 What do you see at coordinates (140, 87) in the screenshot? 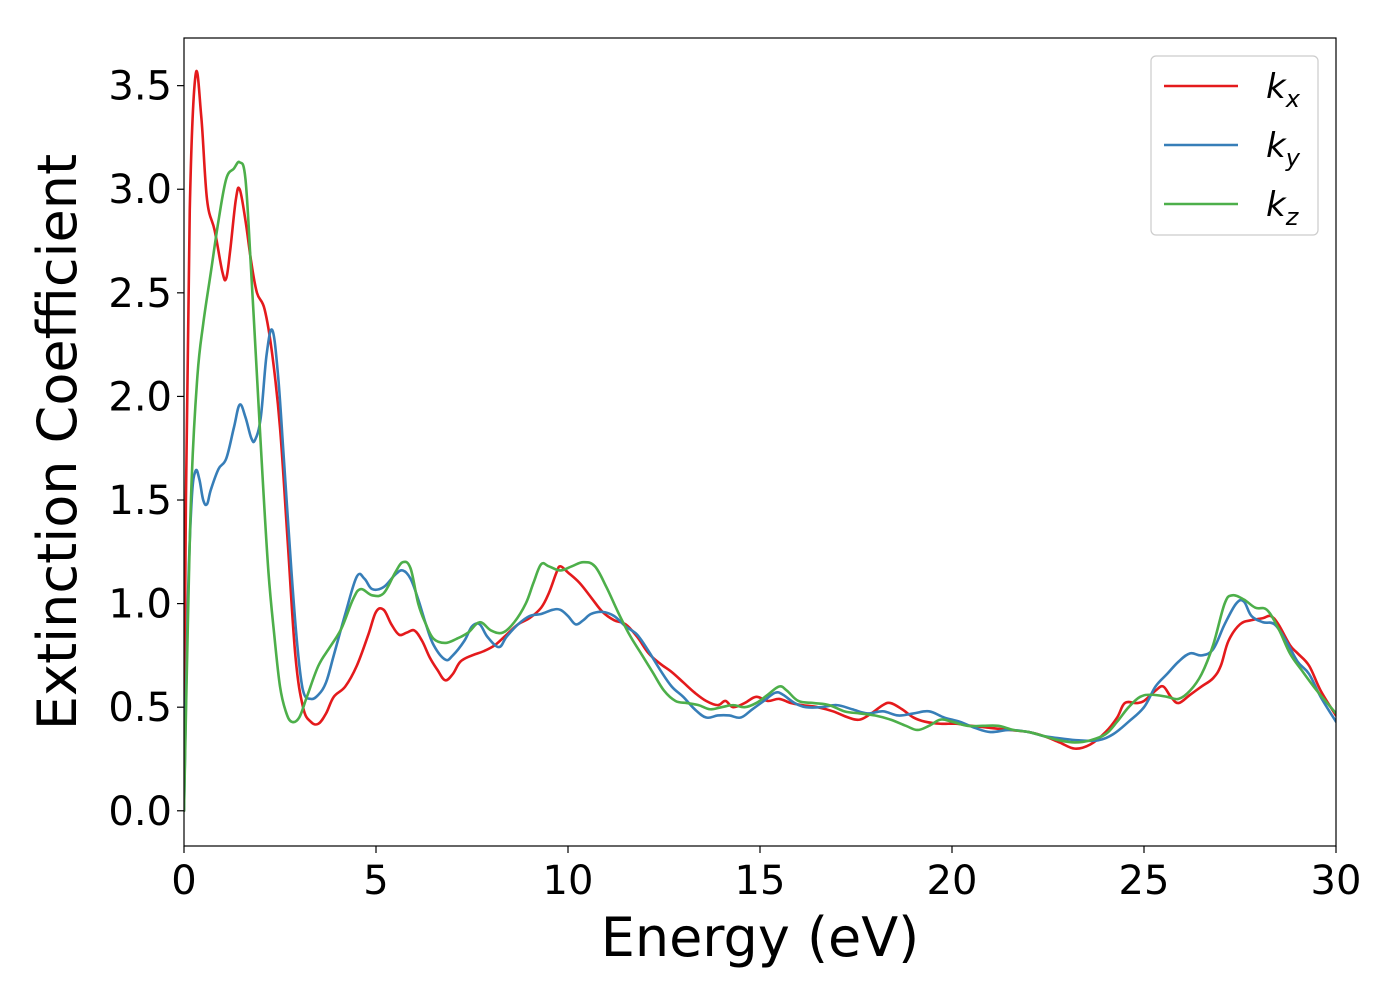
I see `y-tick-label: 3.5` at bounding box center [140, 87].